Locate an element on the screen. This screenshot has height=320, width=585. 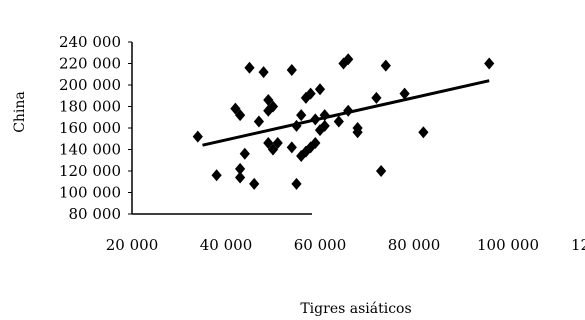
y-axis-title: China is located at coordinates (20, 112).